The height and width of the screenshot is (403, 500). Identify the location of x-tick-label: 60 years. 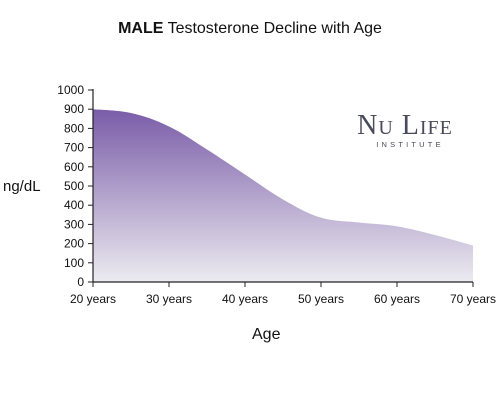
(397, 299).